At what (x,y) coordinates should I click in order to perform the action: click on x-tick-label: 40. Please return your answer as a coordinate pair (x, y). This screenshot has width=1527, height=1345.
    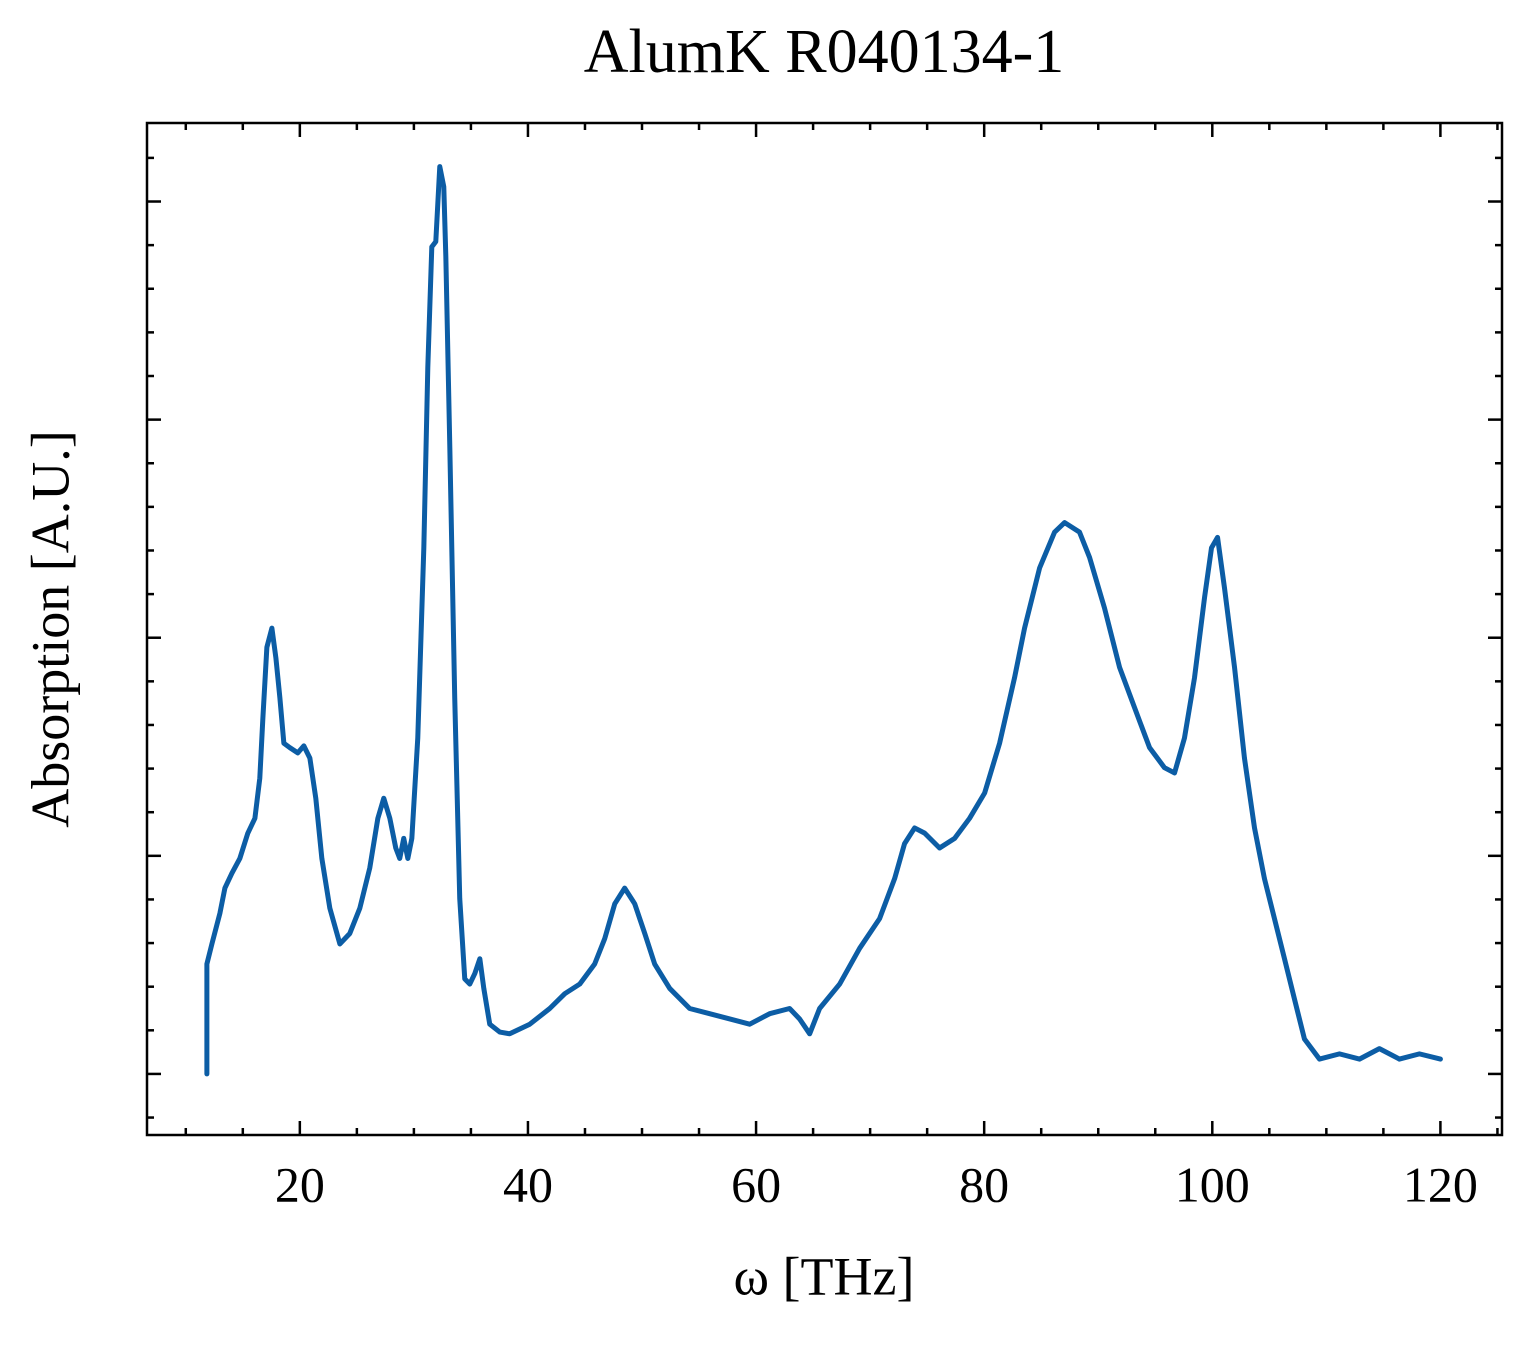
    Looking at the image, I should click on (528, 1184).